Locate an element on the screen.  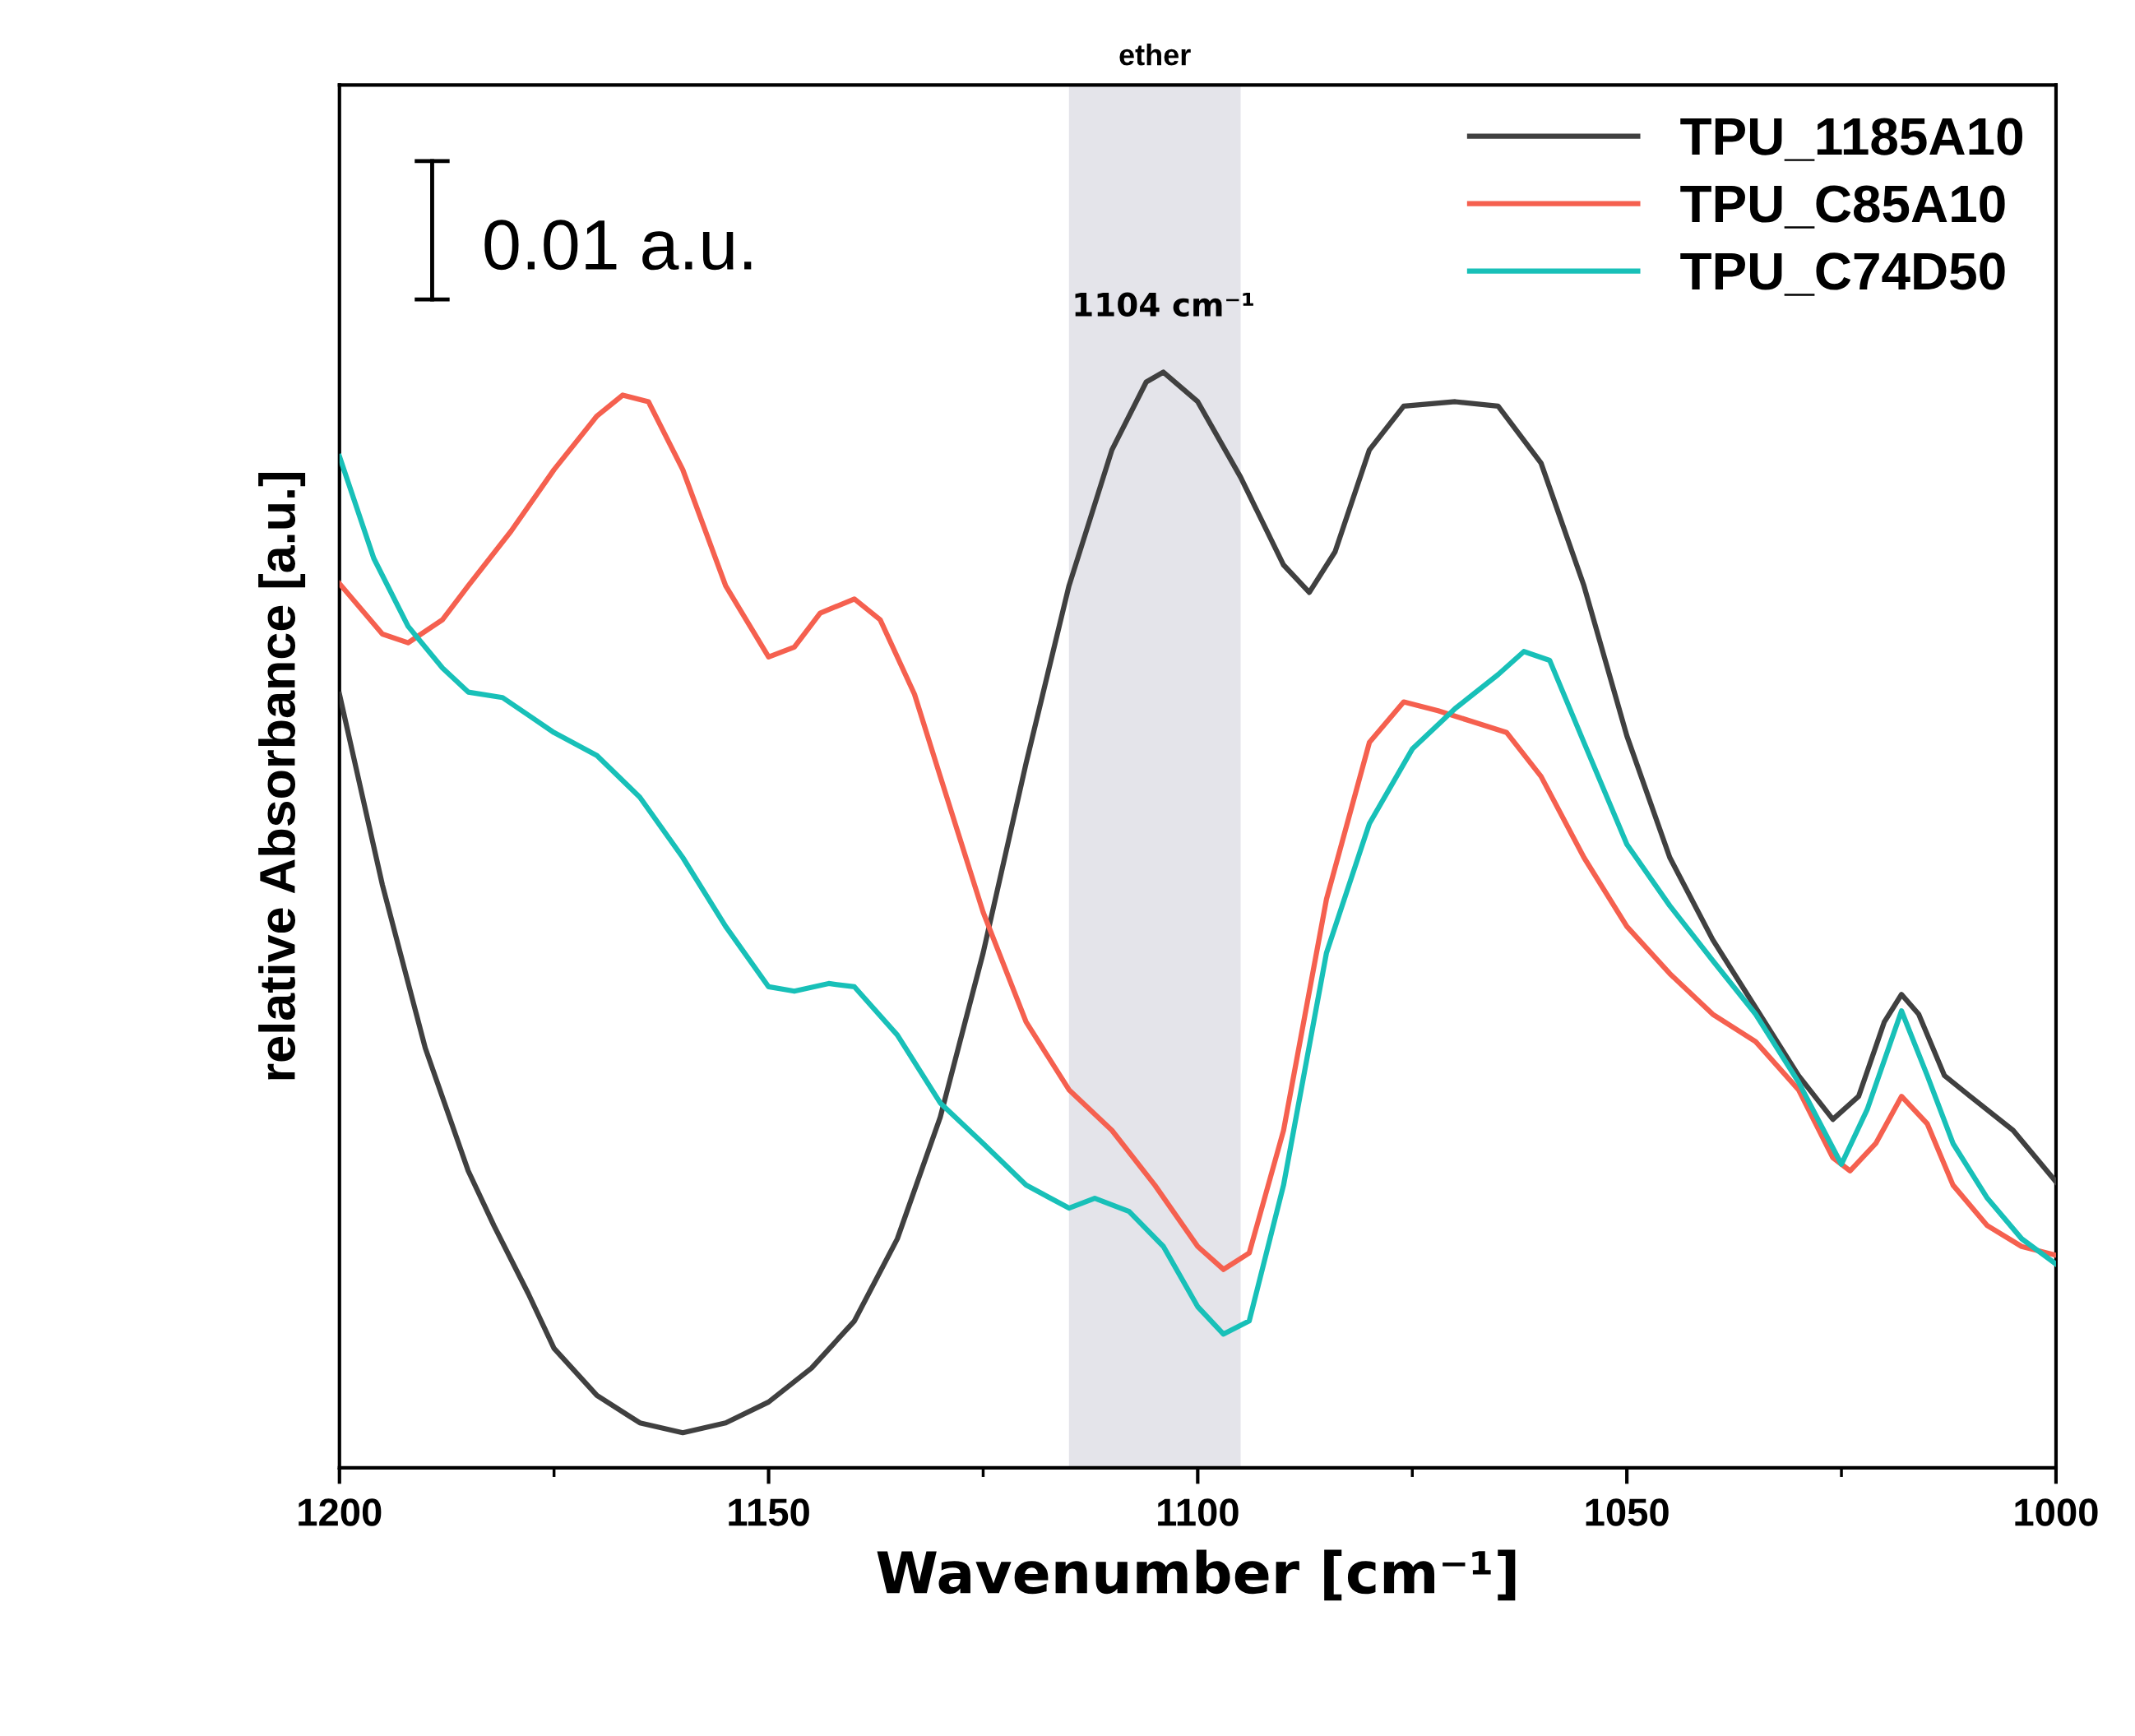
text: 0.01 a.u. is located at coordinates (618, 245).